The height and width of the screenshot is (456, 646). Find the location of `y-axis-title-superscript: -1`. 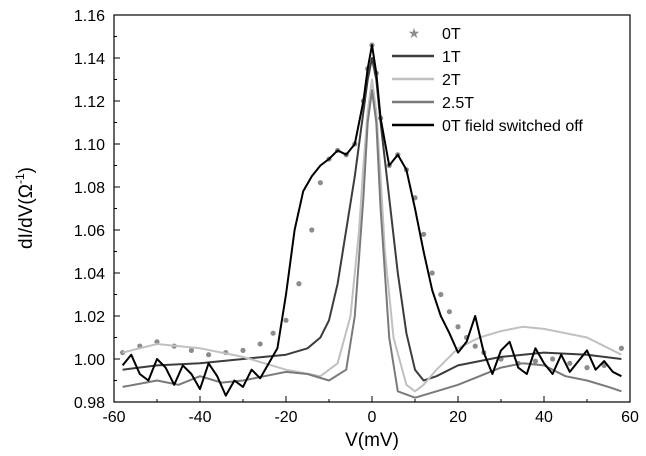

y-axis-title-superscript: -1 is located at coordinates (20, 178).